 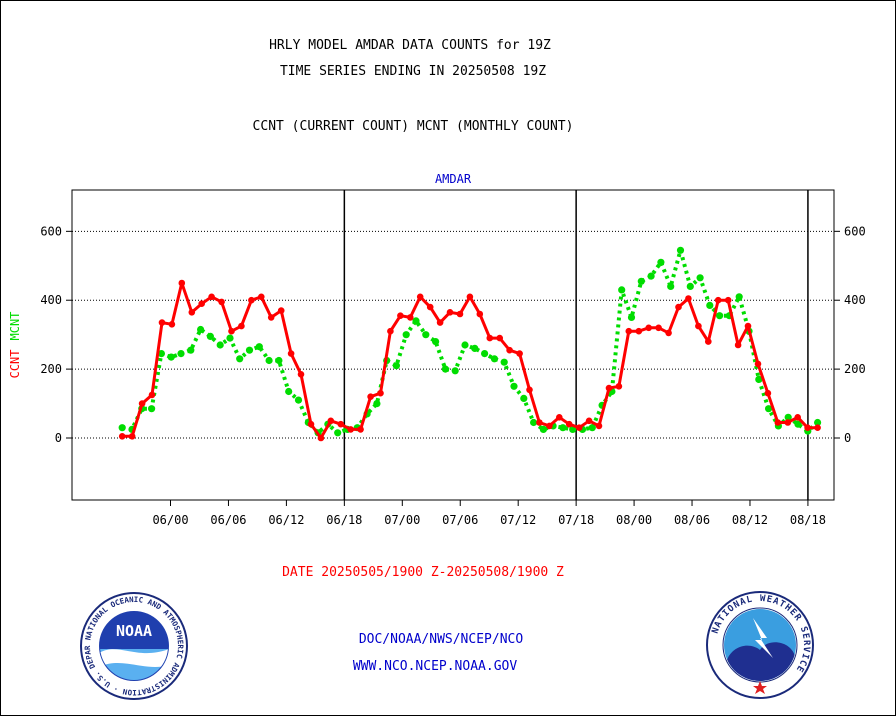 I want to click on x-tick-label: 07/18, so click(x=576, y=520).